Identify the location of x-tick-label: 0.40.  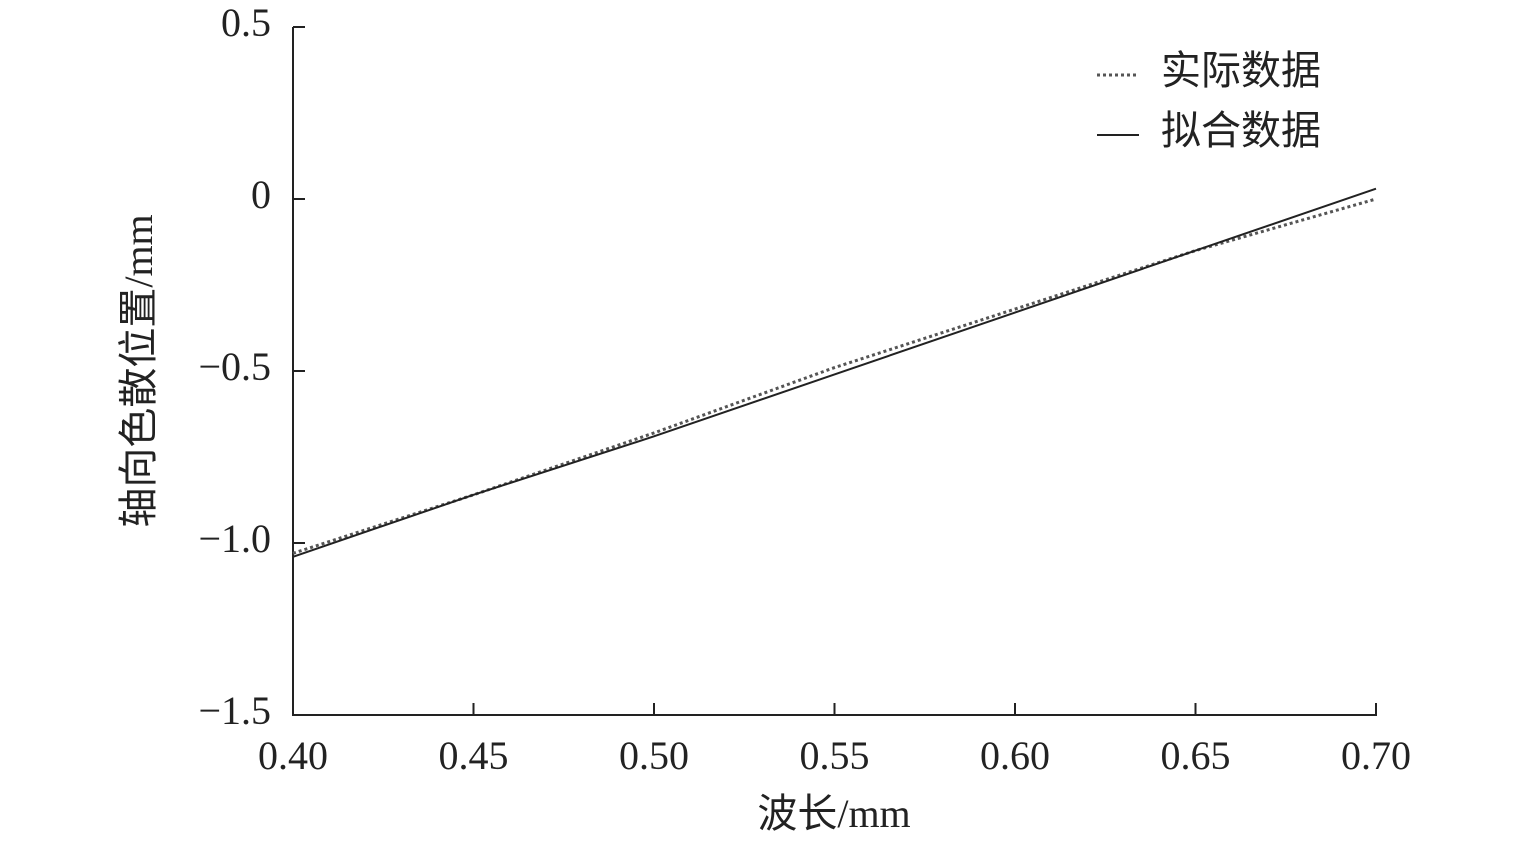
(293, 755).